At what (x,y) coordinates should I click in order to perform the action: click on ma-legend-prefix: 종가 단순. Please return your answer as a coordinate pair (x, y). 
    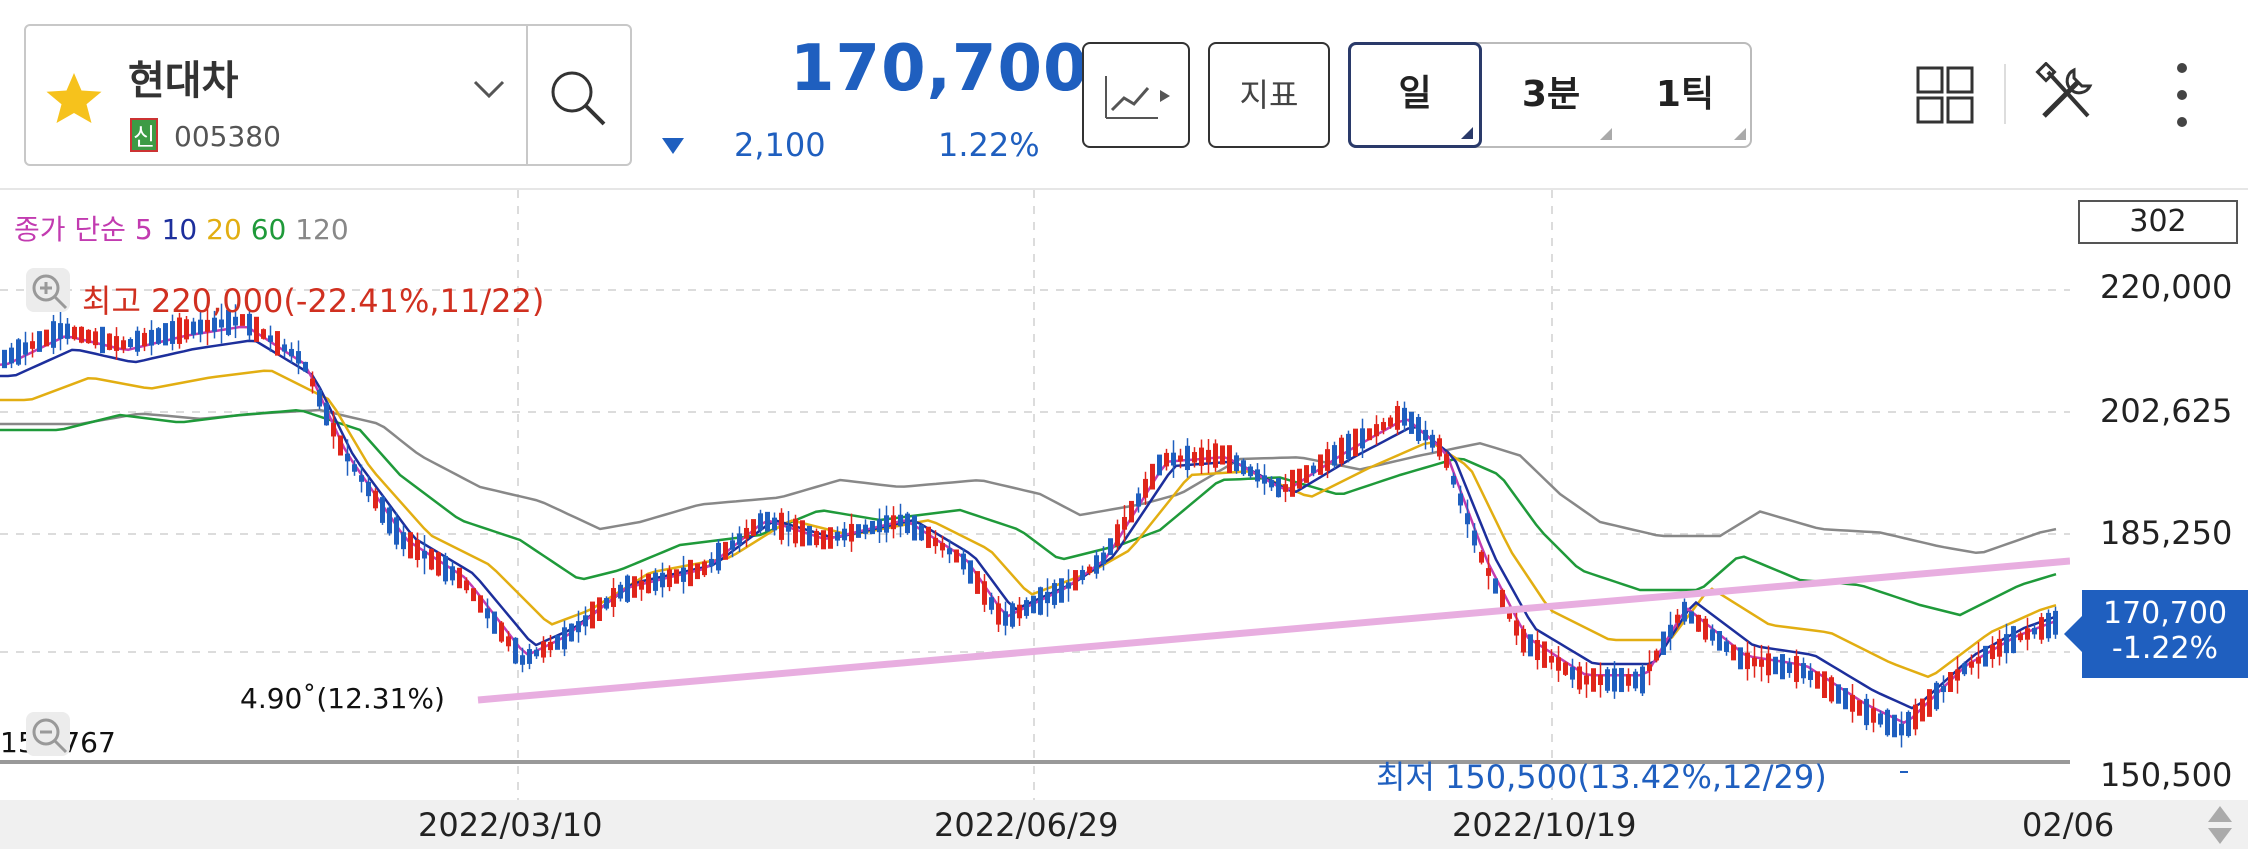
    Looking at the image, I should click on (70, 229).